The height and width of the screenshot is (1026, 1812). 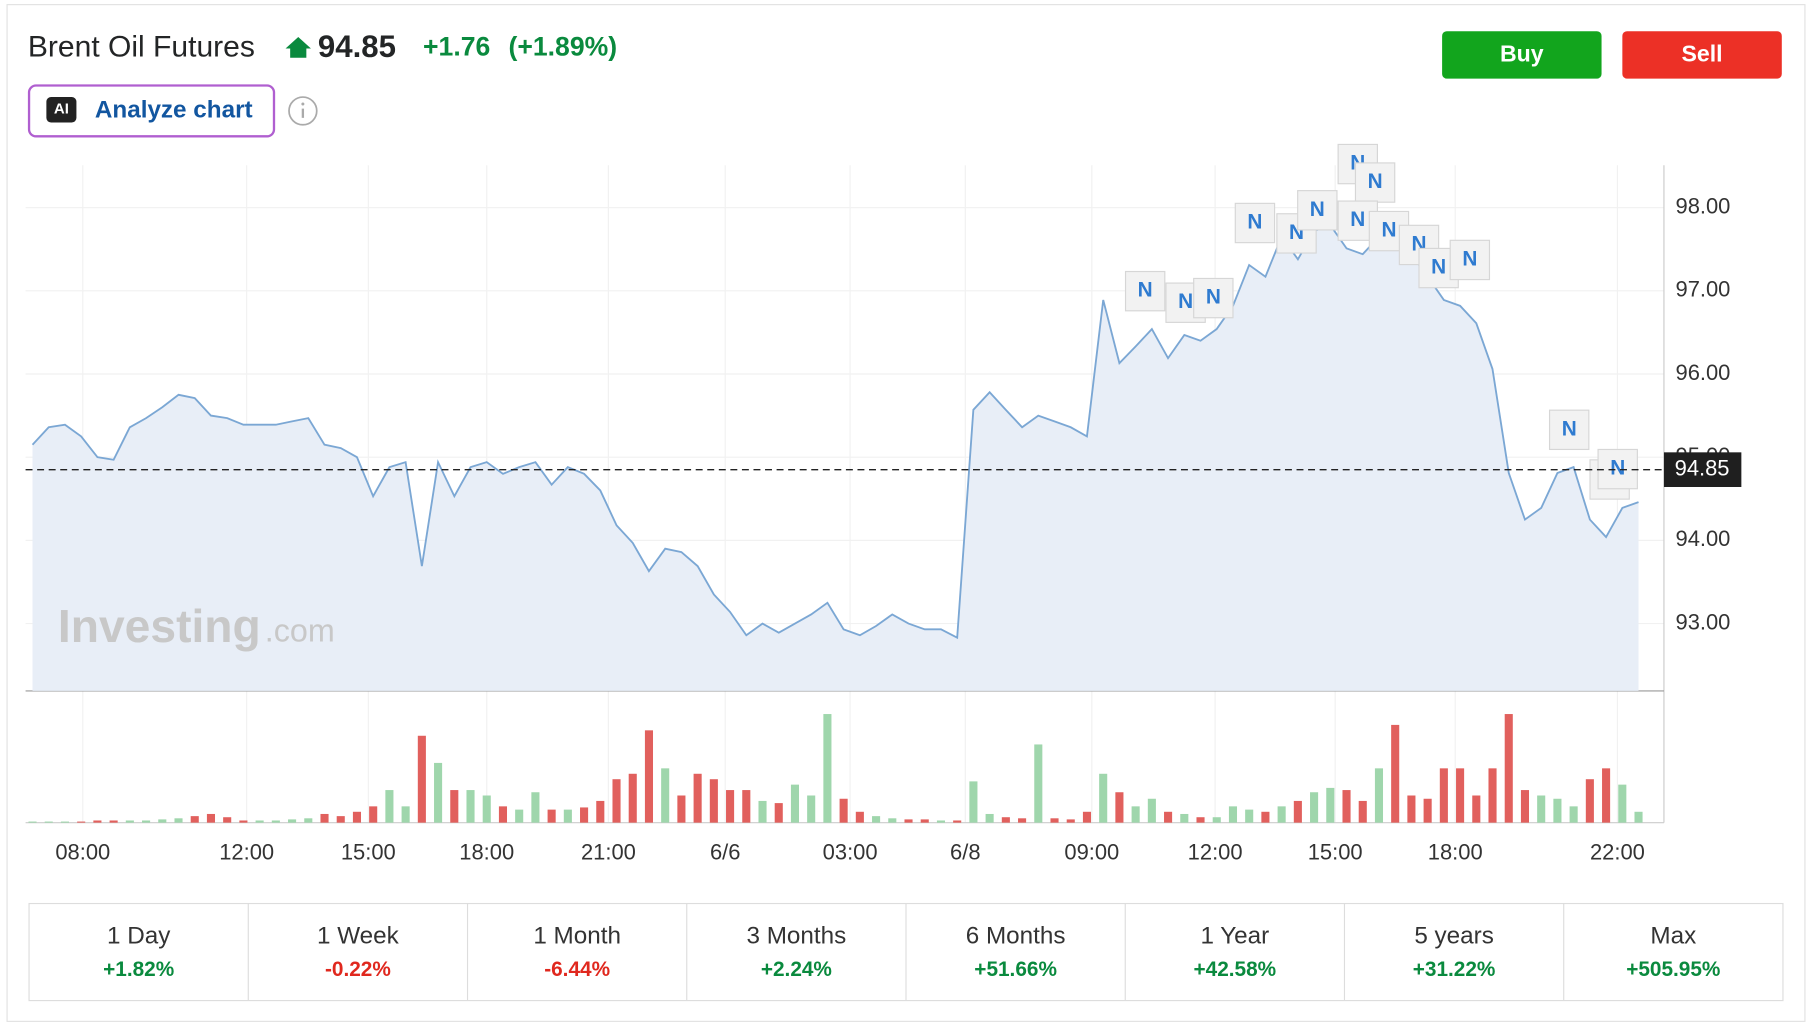 I want to click on period-name: 5 years, so click(x=1454, y=935).